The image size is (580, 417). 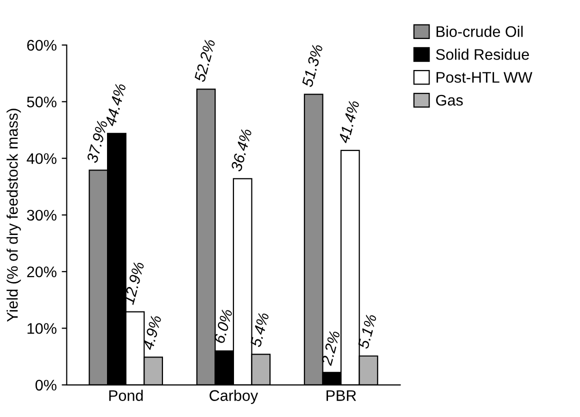 What do you see at coordinates (312, 66) in the screenshot?
I see `data-label: 51.3%` at bounding box center [312, 66].